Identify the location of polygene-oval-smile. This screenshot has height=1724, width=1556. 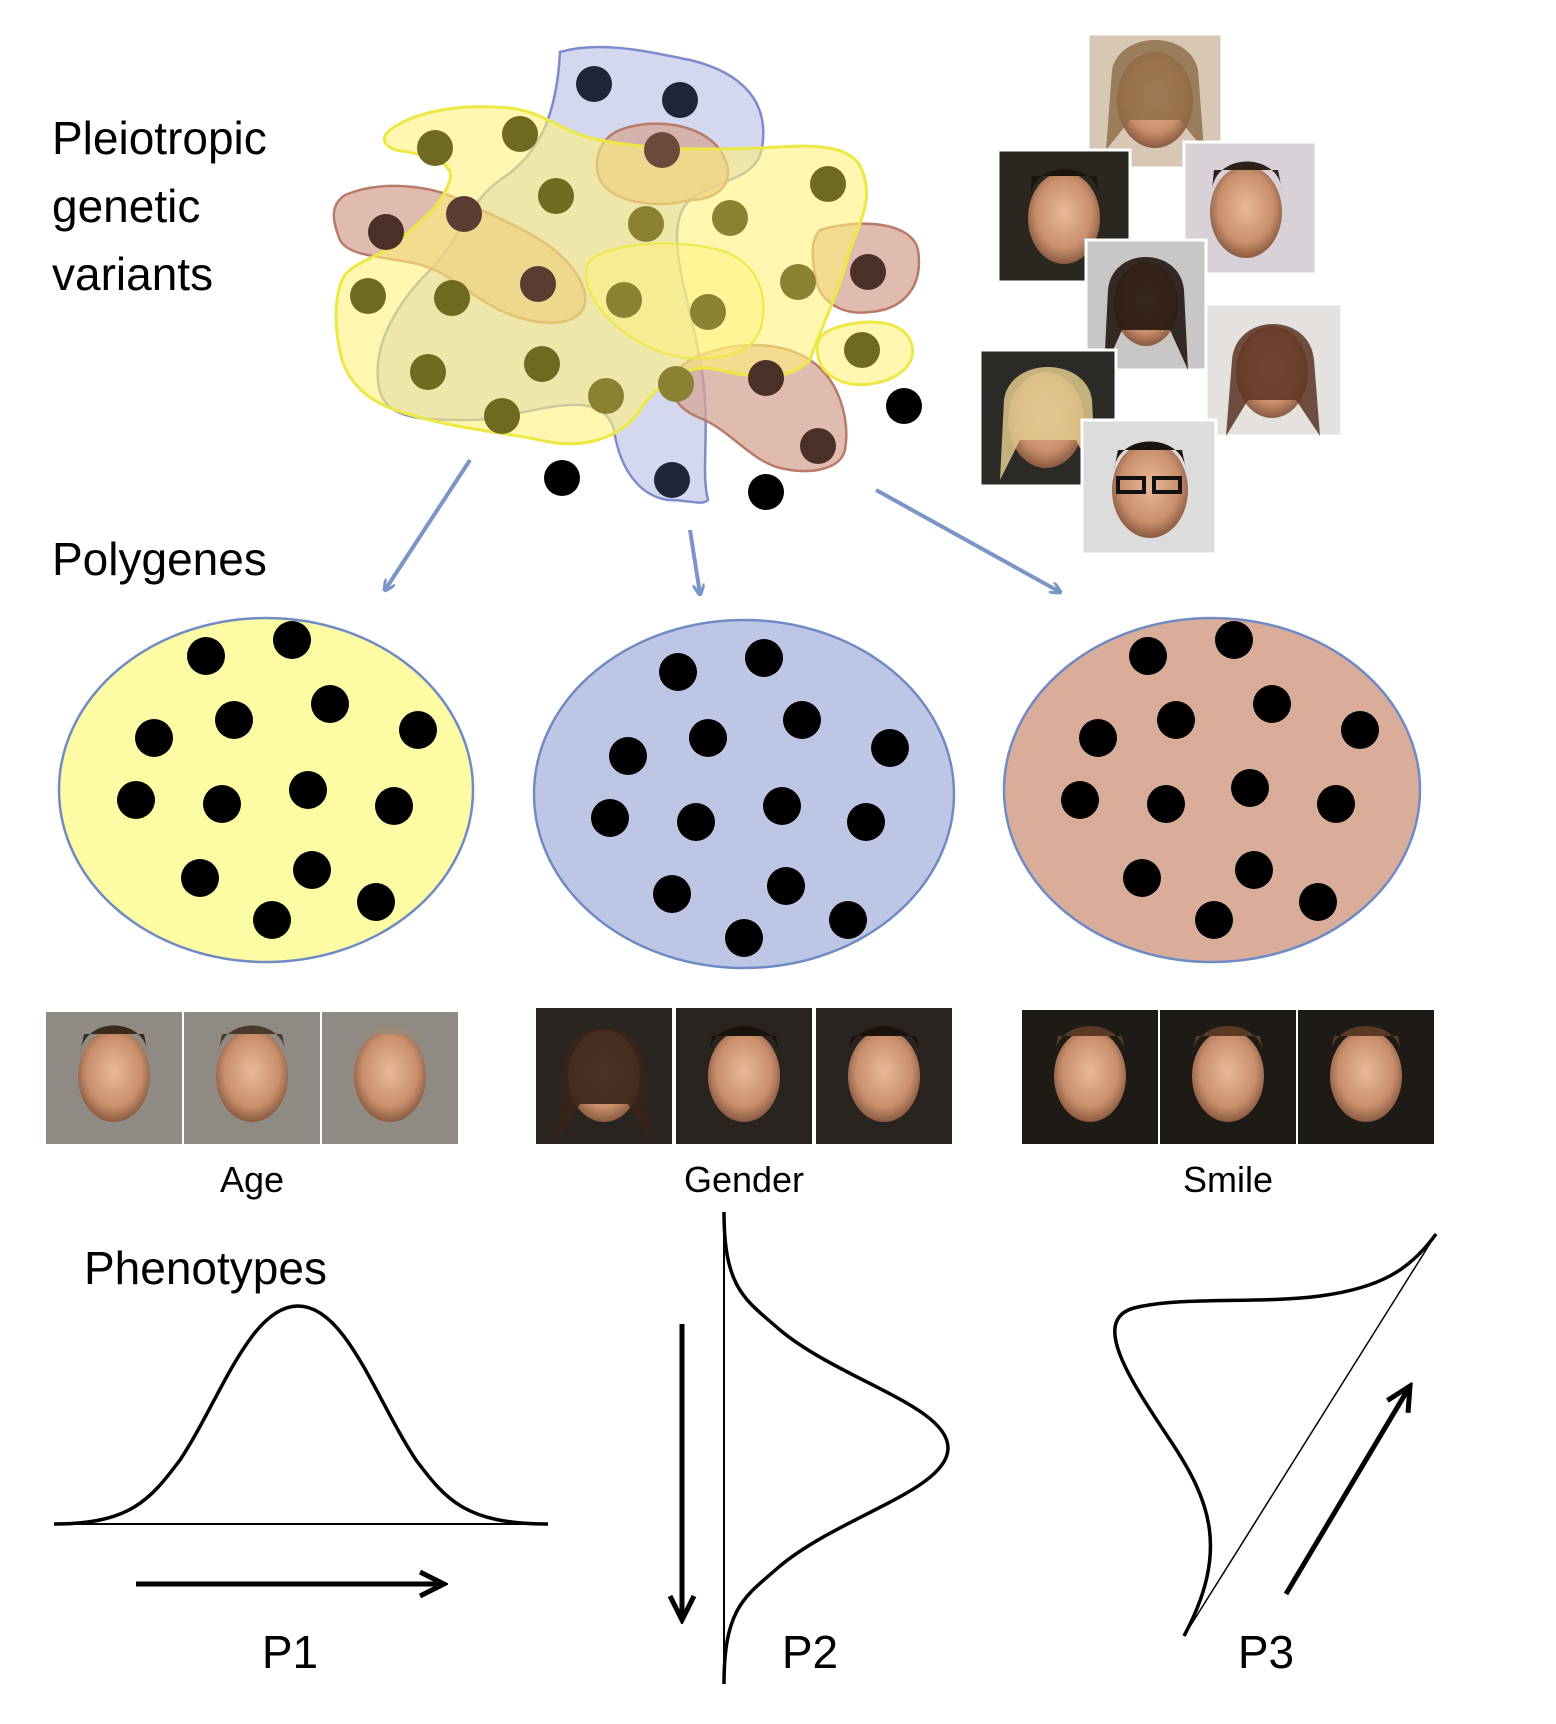
(1212, 790).